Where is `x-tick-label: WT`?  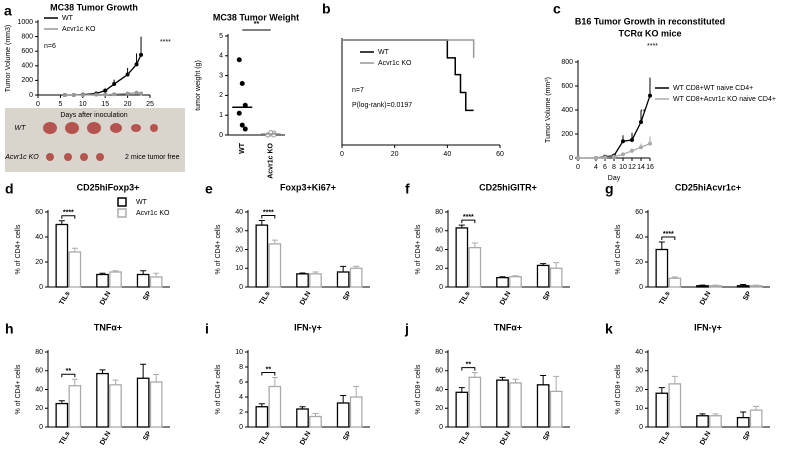 x-tick-label: WT is located at coordinates (242, 148).